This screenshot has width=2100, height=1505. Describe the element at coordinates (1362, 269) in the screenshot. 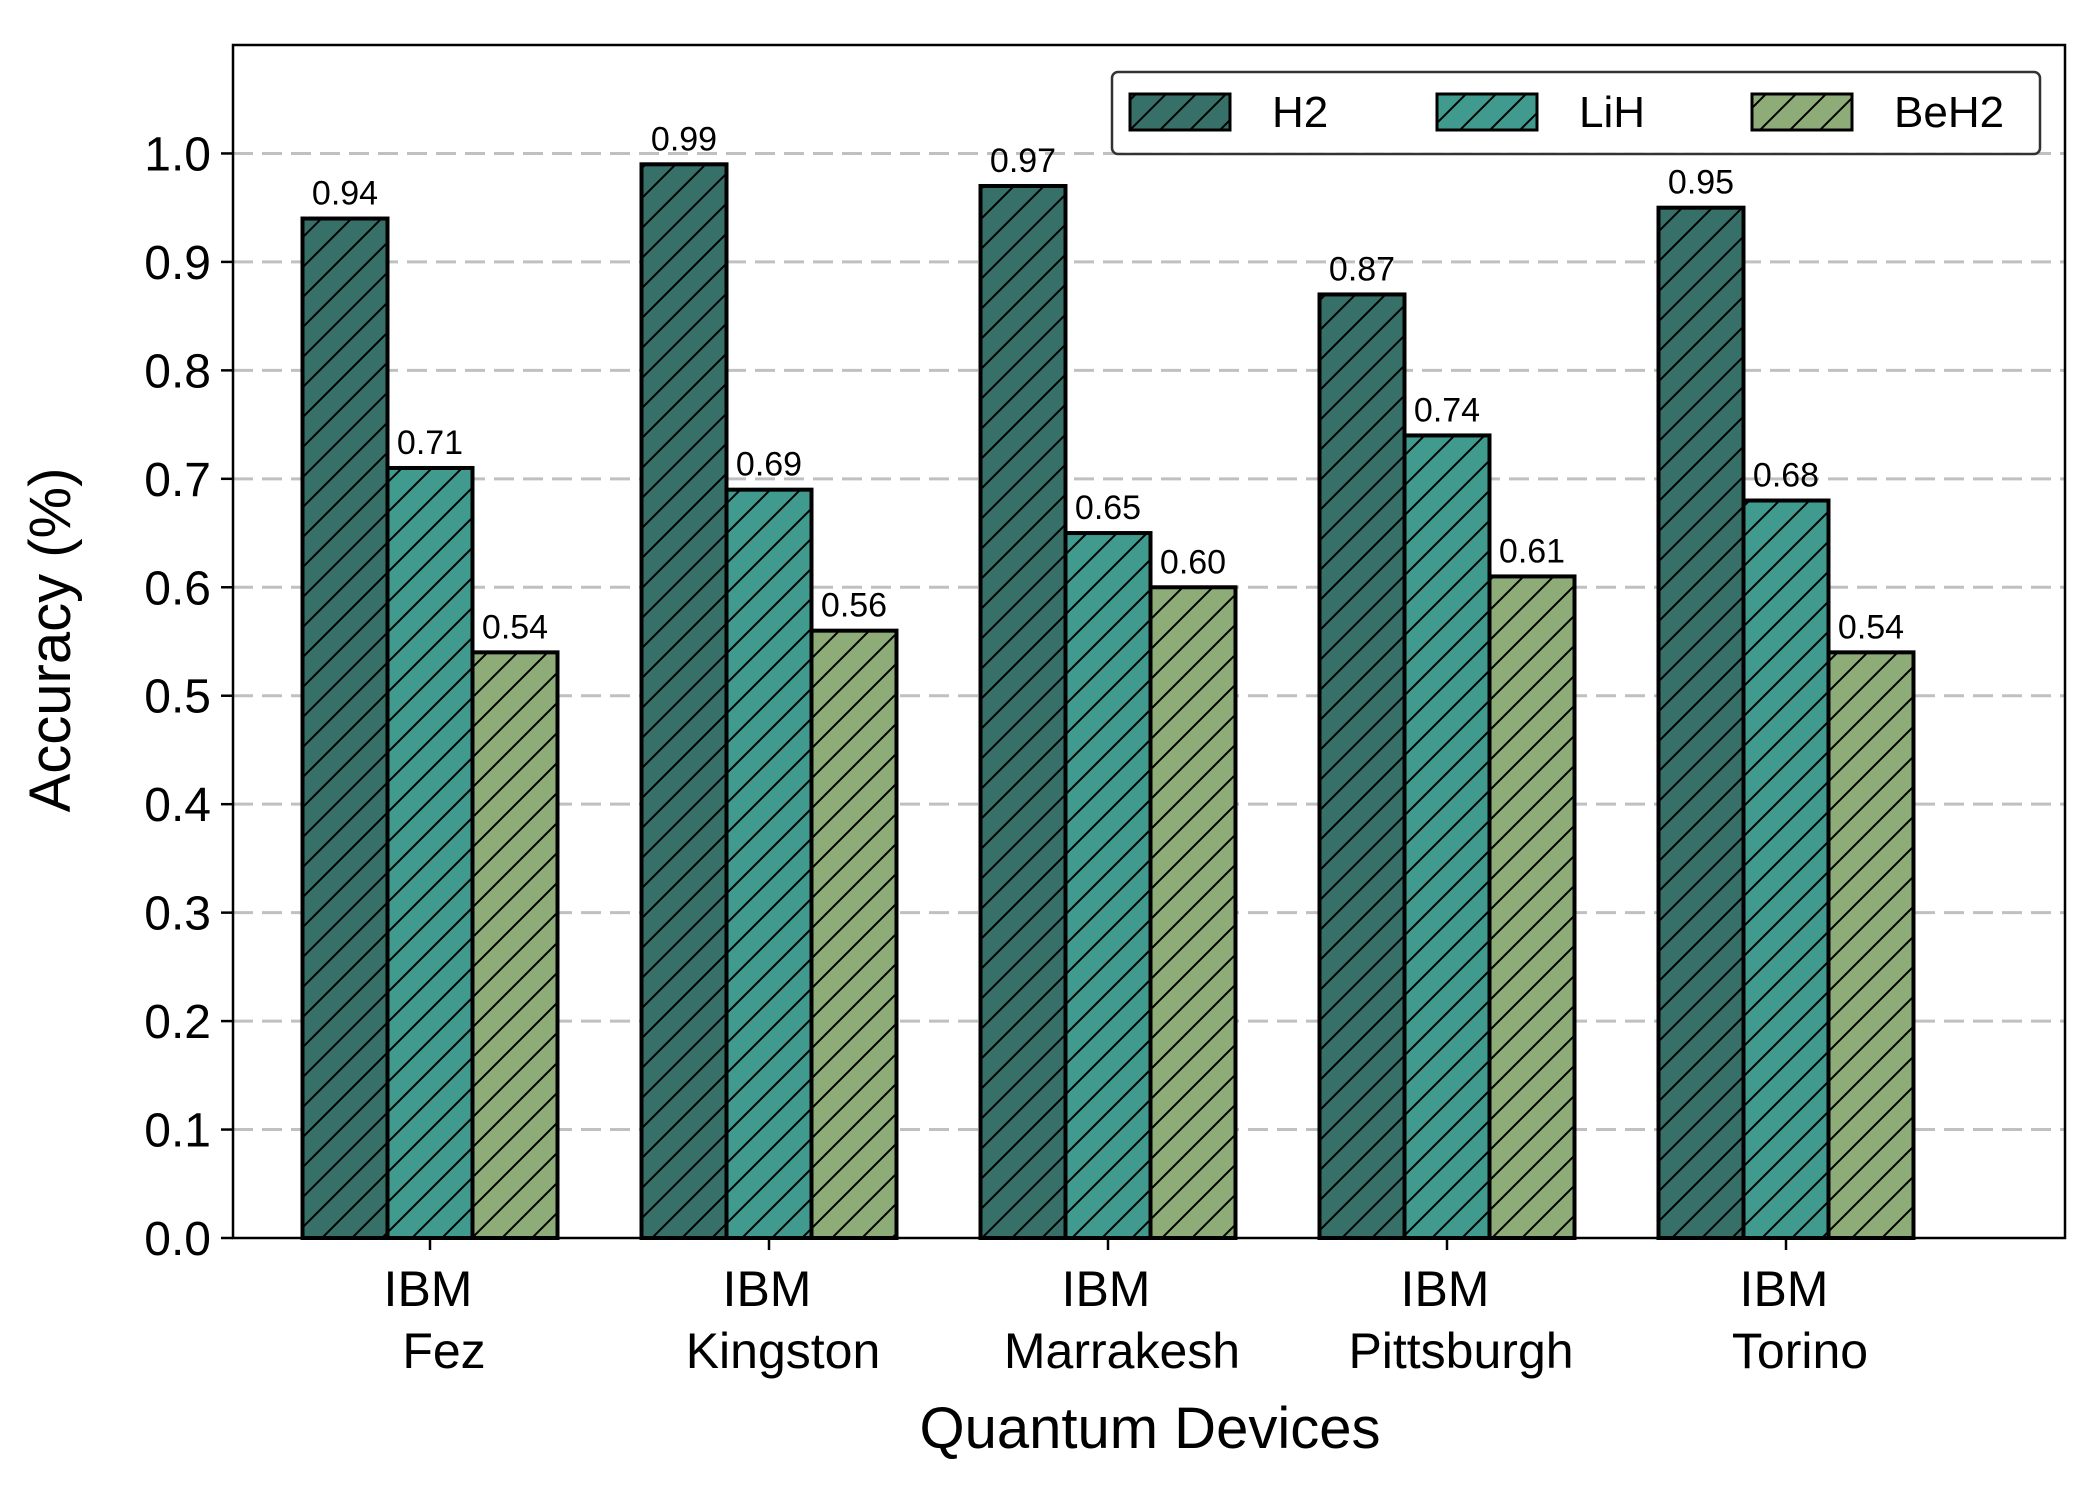

I see `data-label-h2: 0.87` at that location.